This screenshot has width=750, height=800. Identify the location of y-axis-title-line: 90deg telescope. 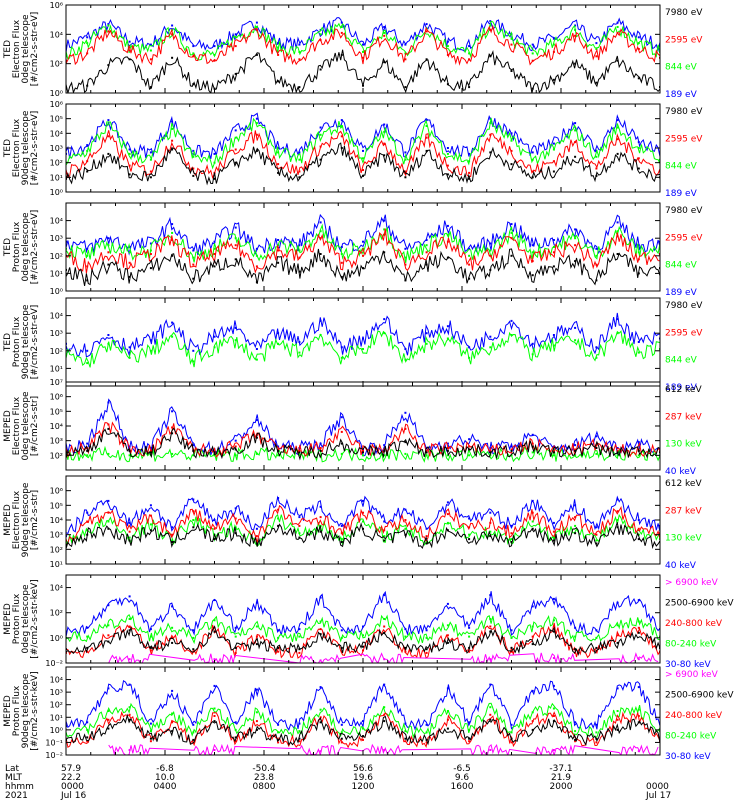
(26, 710).